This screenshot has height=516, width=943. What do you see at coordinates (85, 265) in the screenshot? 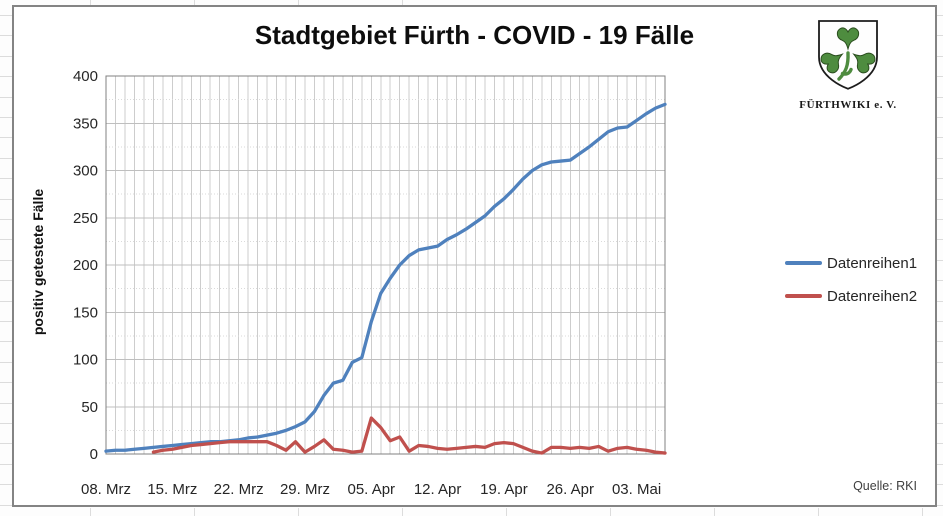
I see `y-axis-tick-label: 200` at bounding box center [85, 265].